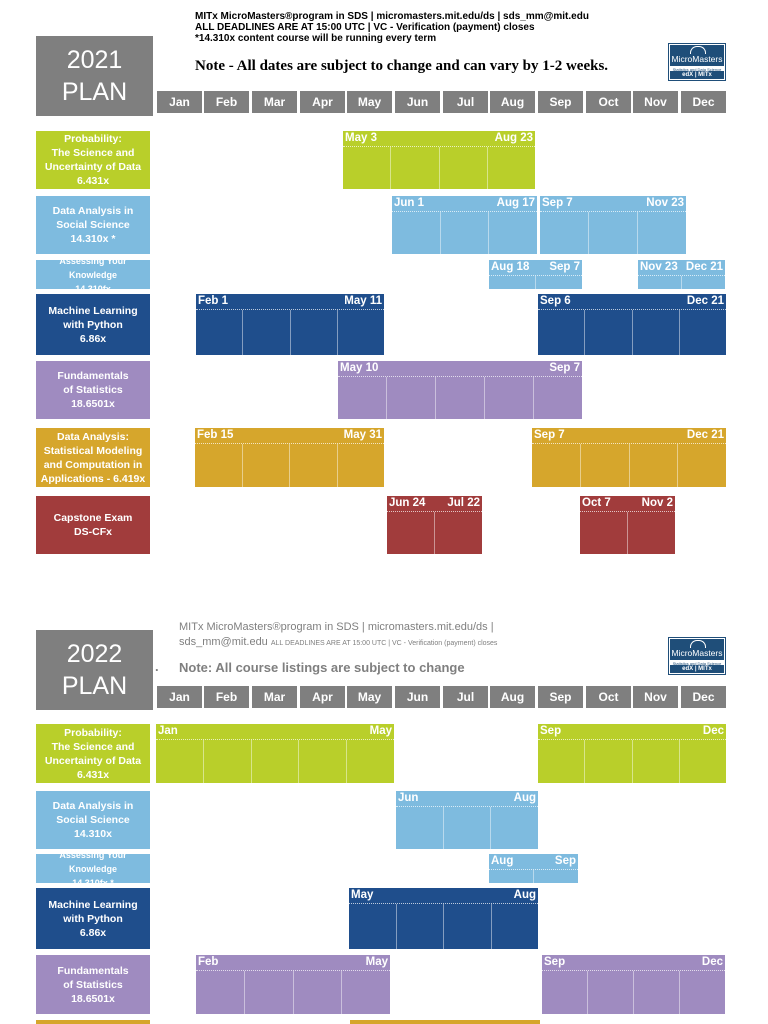 The width and height of the screenshot is (768, 1024). I want to click on course-label: Machine Learning with Python 6.86x, so click(93, 324).